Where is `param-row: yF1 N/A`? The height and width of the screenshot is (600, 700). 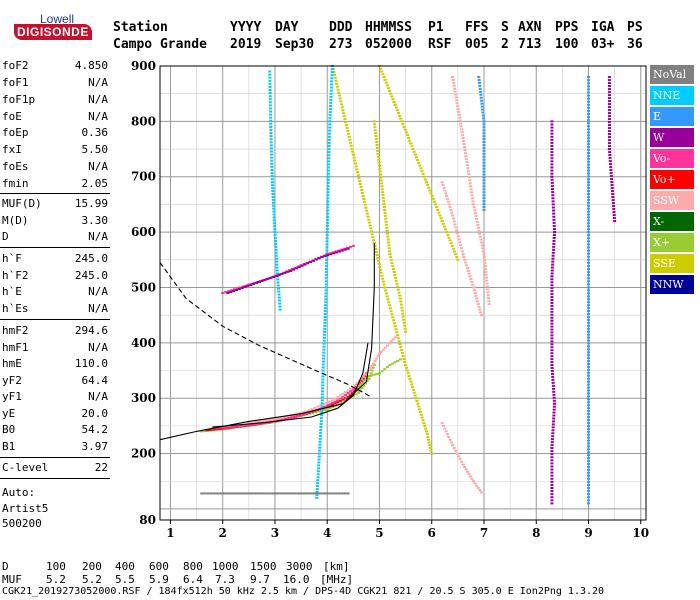 param-row: yF1 N/A is located at coordinates (55, 396).